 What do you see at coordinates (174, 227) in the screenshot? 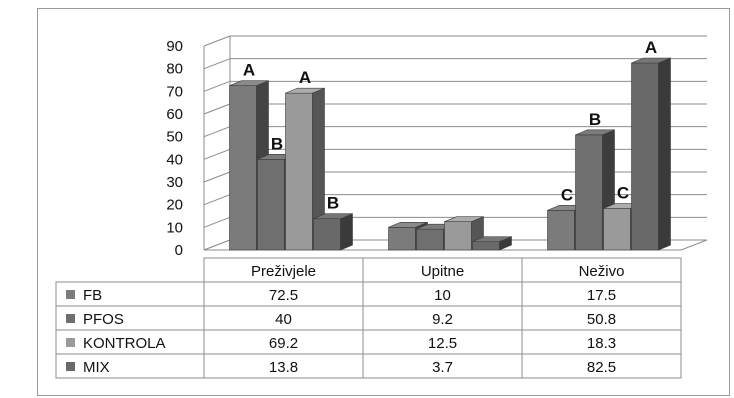
I see `y-tick-label: 10` at bounding box center [174, 227].